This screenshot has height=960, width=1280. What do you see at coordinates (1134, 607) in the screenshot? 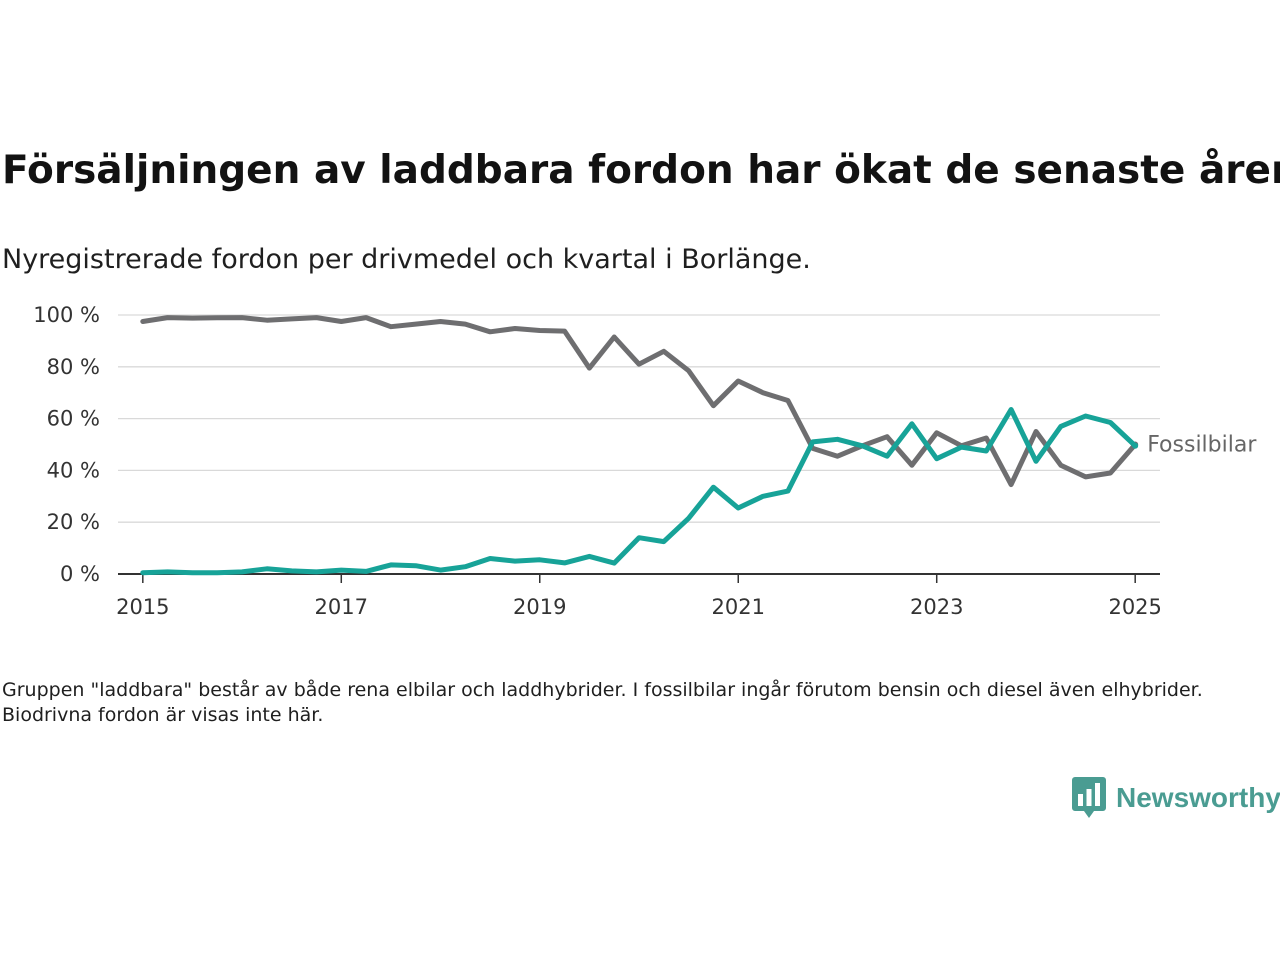
I see `x-tick-label: 2025` at bounding box center [1134, 607].